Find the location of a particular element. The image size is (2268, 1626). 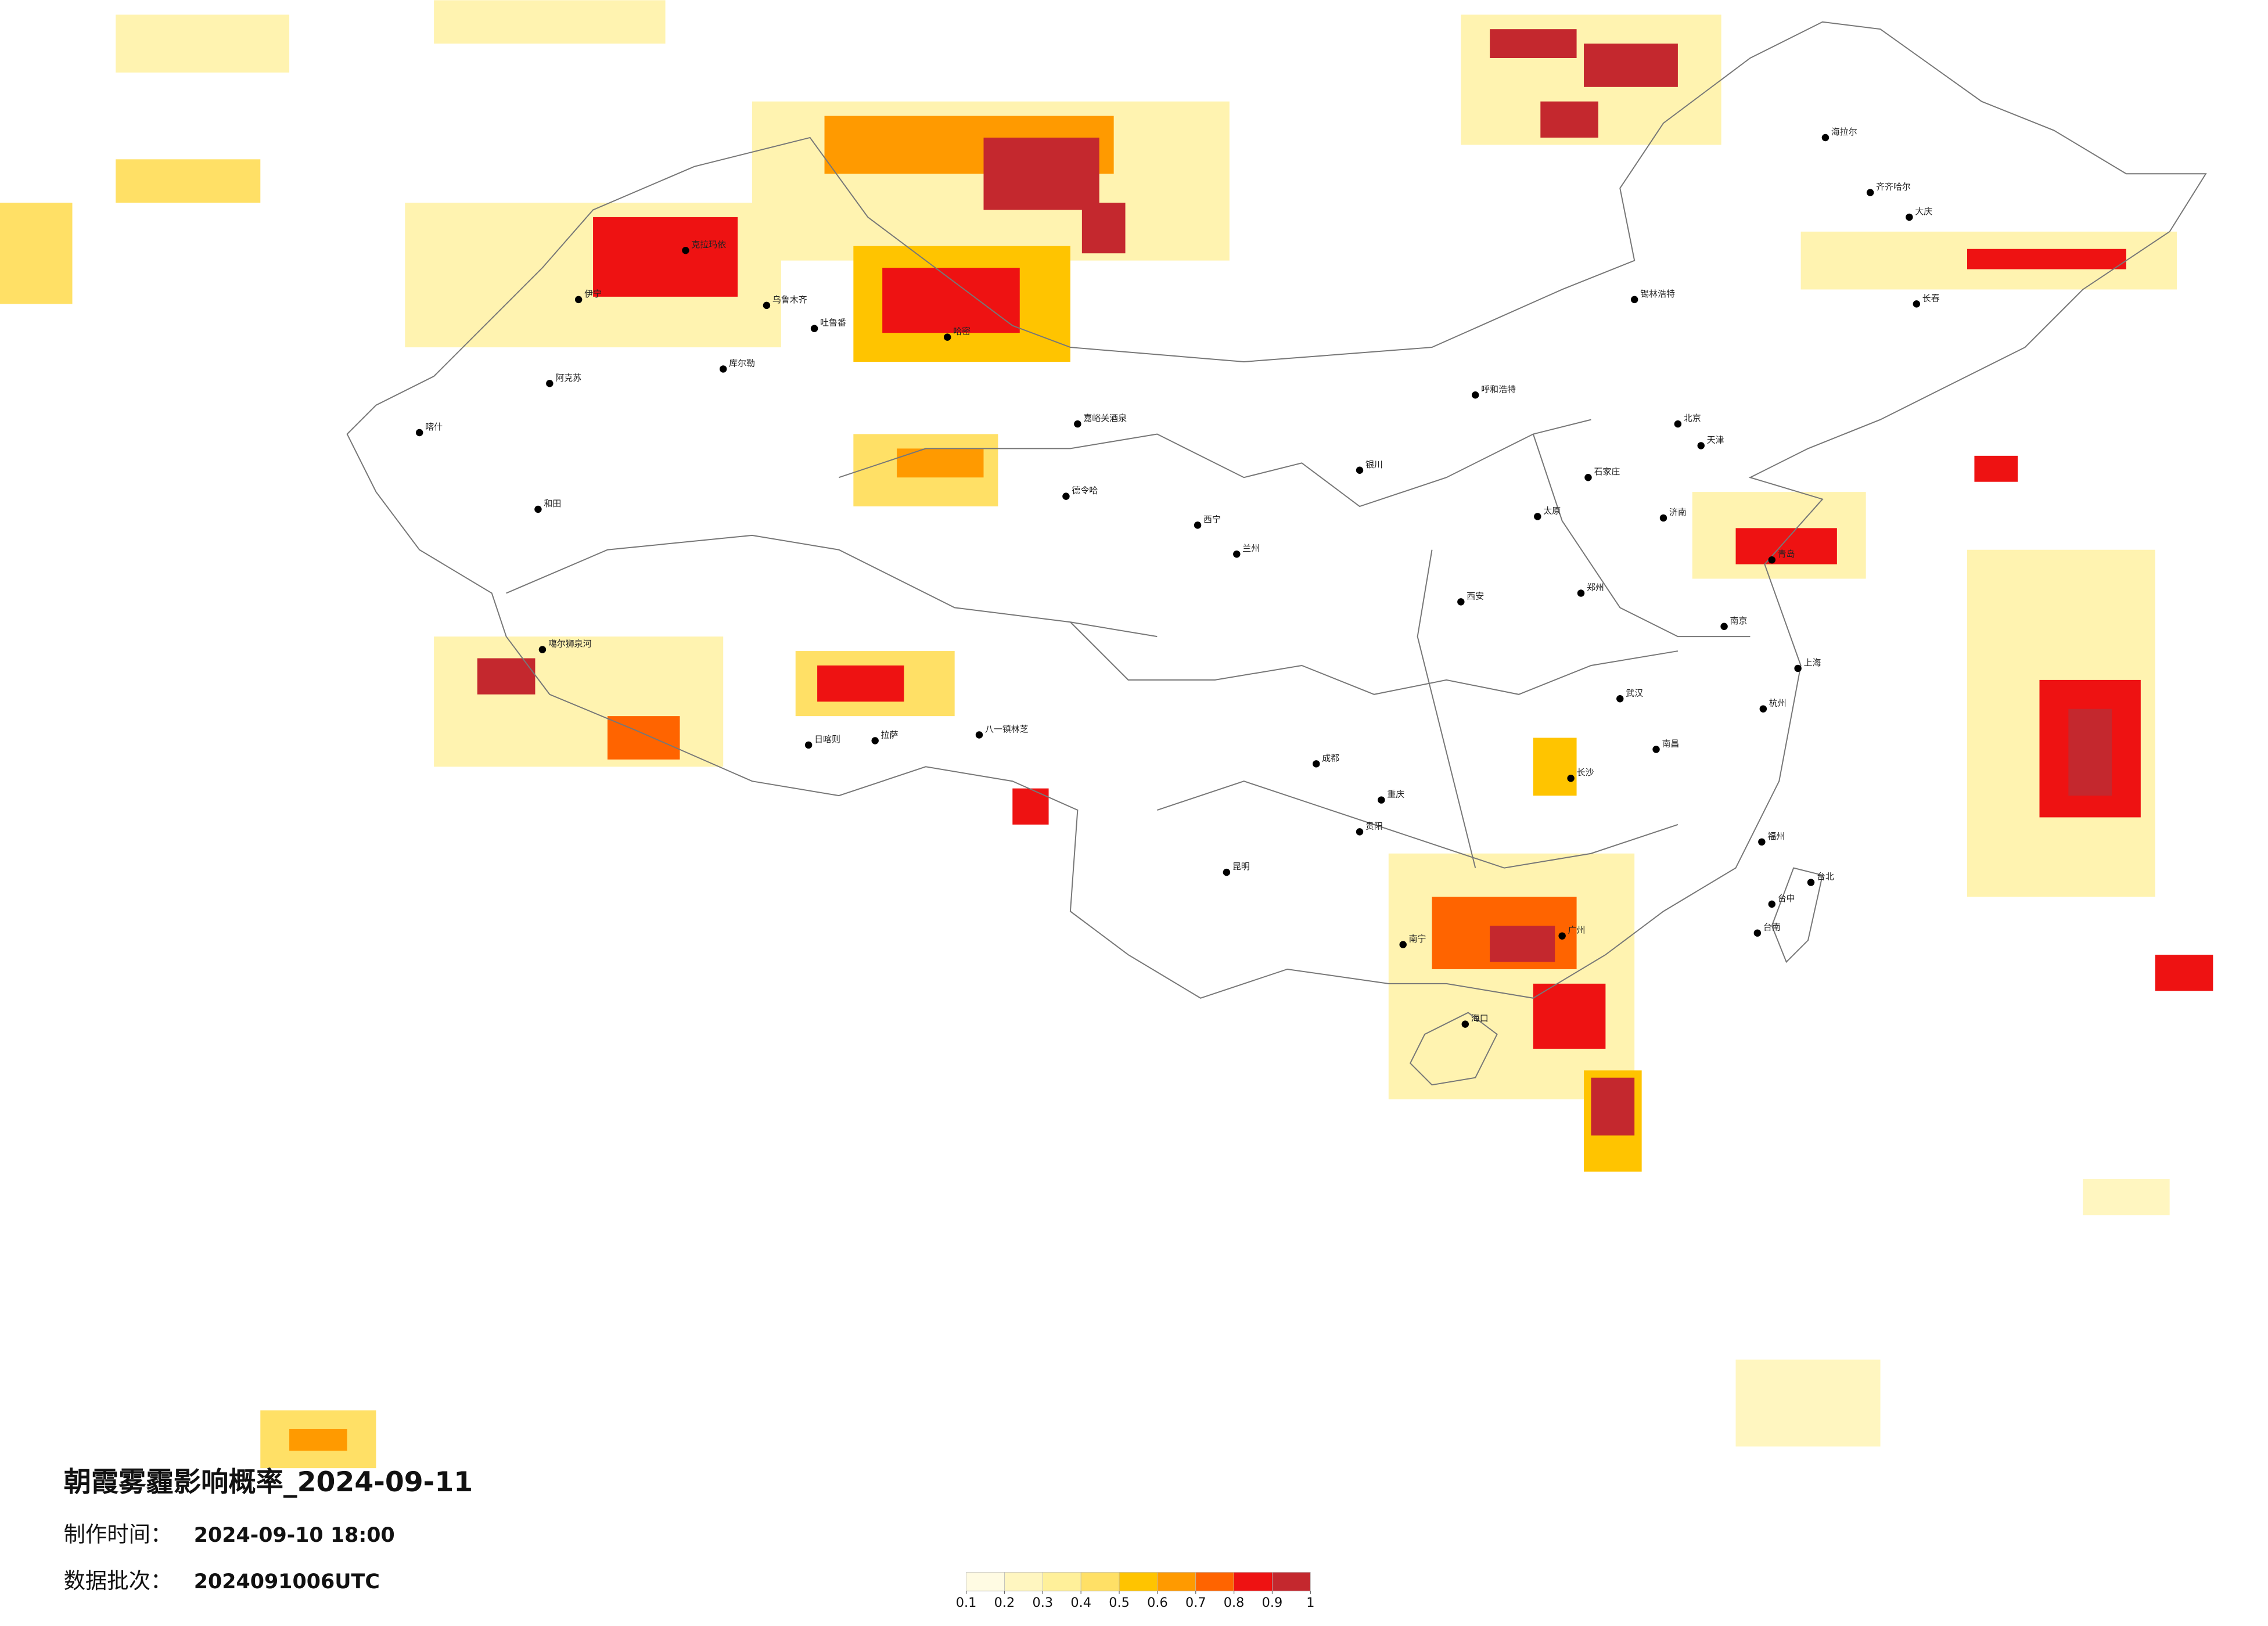

city-label: 台南 is located at coordinates (1772, 928).